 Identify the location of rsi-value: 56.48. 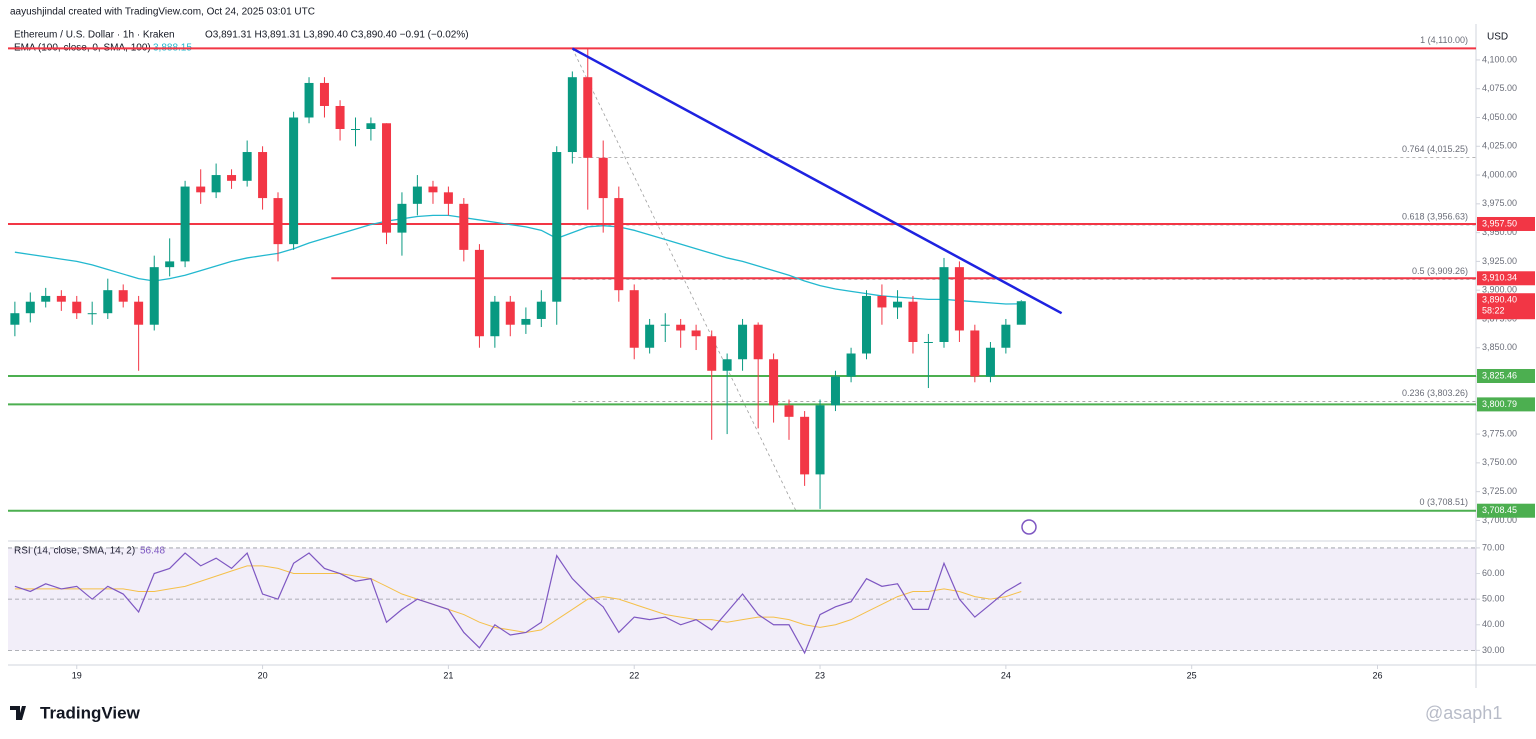
(152, 551).